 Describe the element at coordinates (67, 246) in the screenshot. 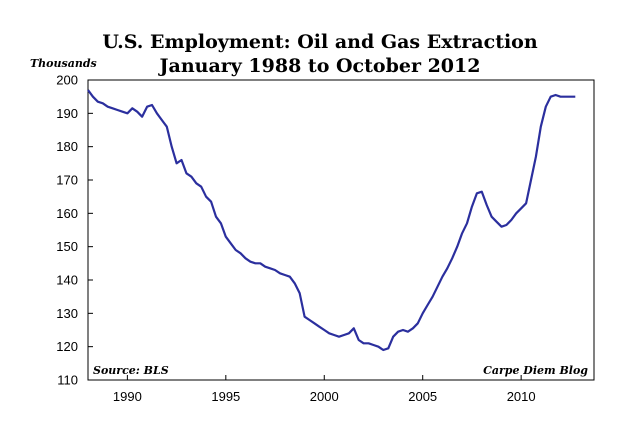

I see `y-tick-label: 150` at that location.